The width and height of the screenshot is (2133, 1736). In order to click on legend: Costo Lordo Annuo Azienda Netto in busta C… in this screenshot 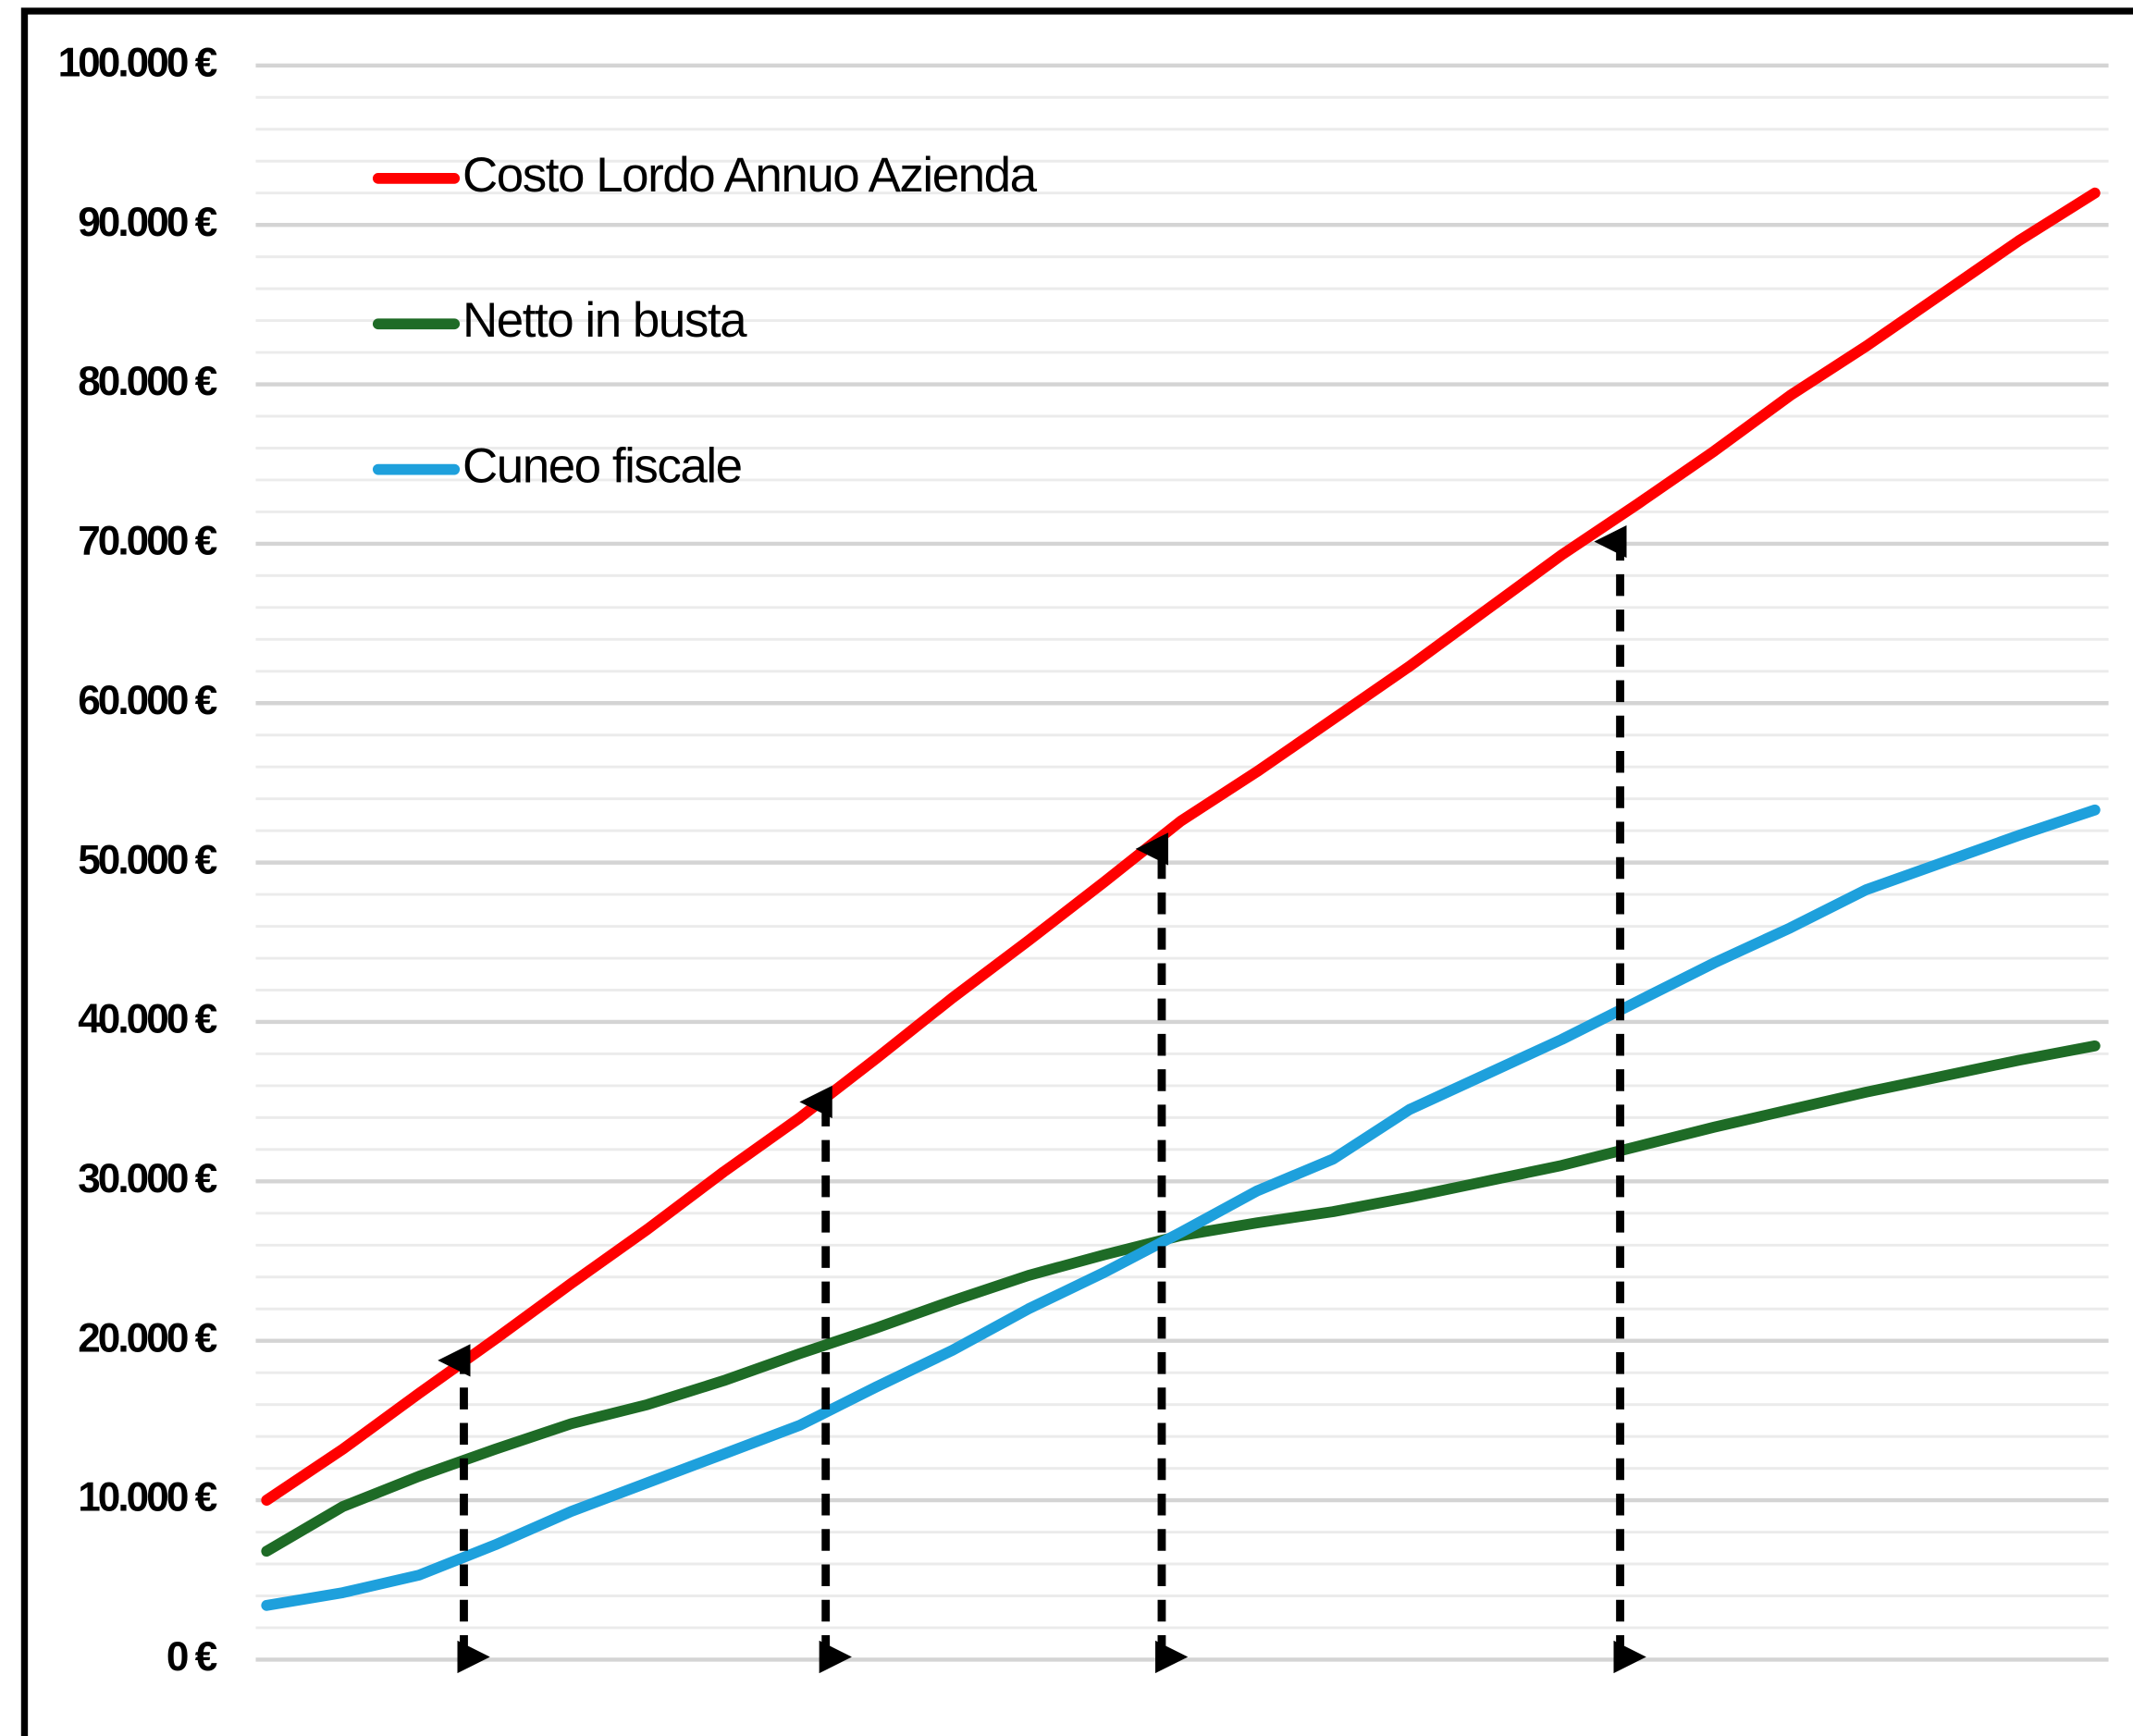, I will do `click(705, 321)`.